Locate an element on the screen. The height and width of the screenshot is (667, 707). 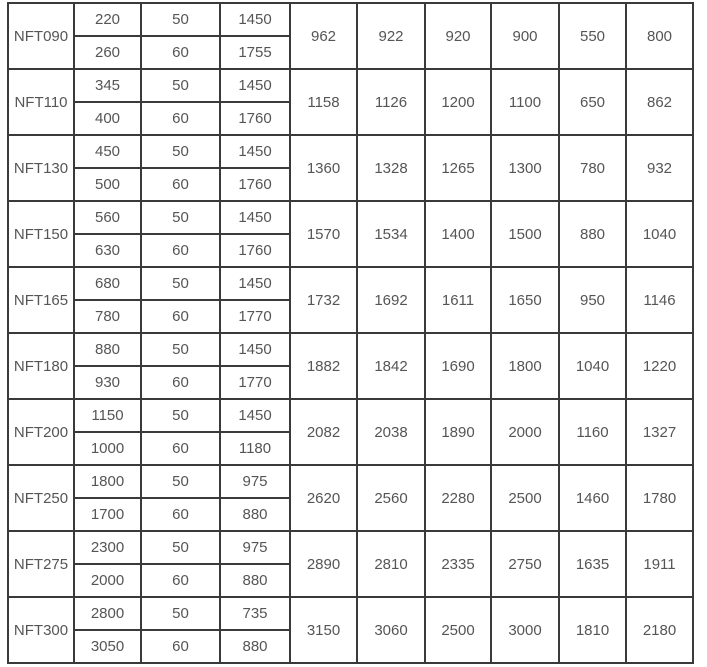
table-row: NFT090 220 50 1450 962 922 920 900 550 800 is located at coordinates (350, 36).